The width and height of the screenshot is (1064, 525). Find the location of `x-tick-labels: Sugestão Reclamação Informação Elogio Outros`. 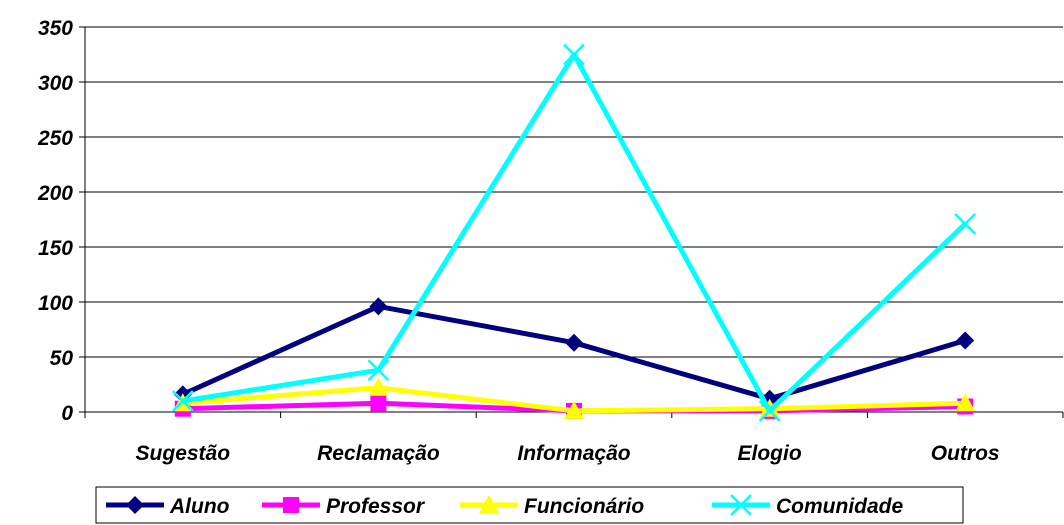

x-tick-labels: Sugestão Reclamação Informação Elogio Outros is located at coordinates (568, 453).